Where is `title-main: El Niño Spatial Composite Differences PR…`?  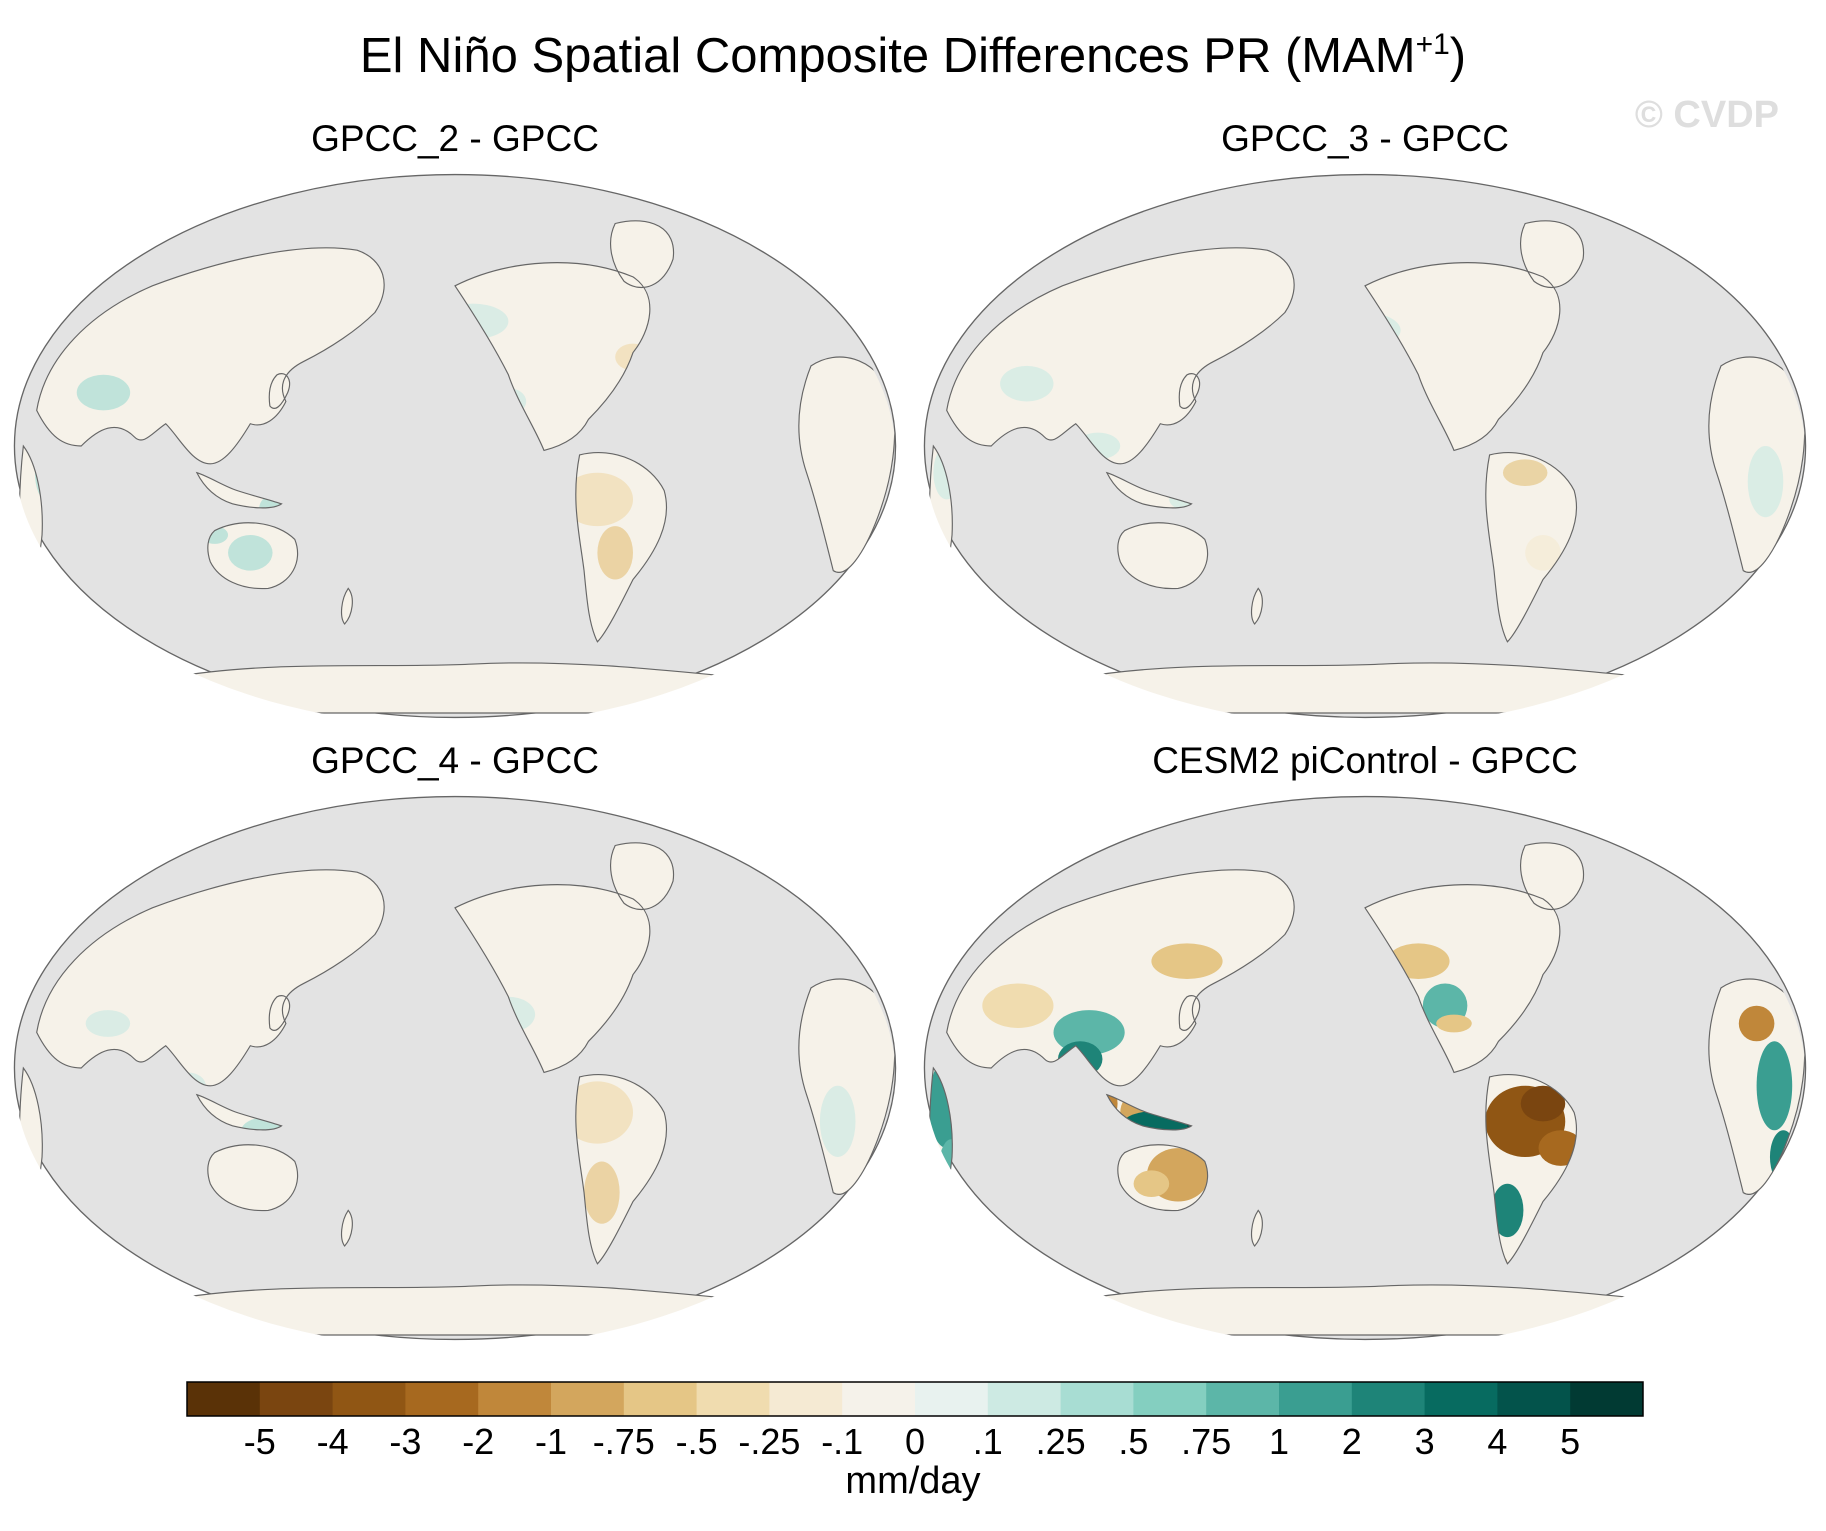 title-main: El Niño Spatial Composite Differences PR… is located at coordinates (887, 56).